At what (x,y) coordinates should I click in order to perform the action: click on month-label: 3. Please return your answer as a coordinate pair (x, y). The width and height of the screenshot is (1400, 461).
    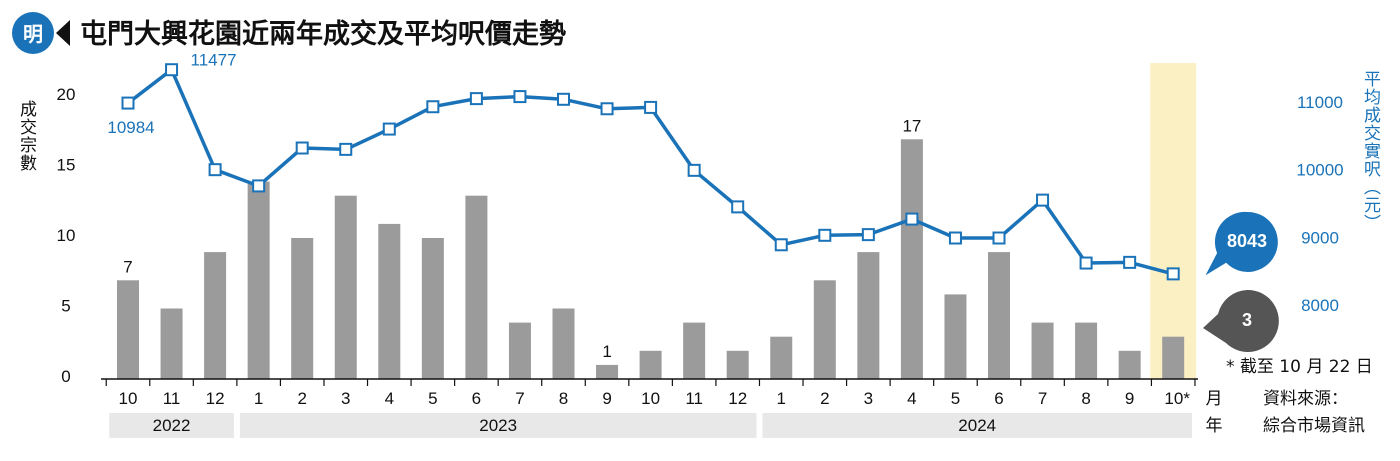
    Looking at the image, I should click on (345, 398).